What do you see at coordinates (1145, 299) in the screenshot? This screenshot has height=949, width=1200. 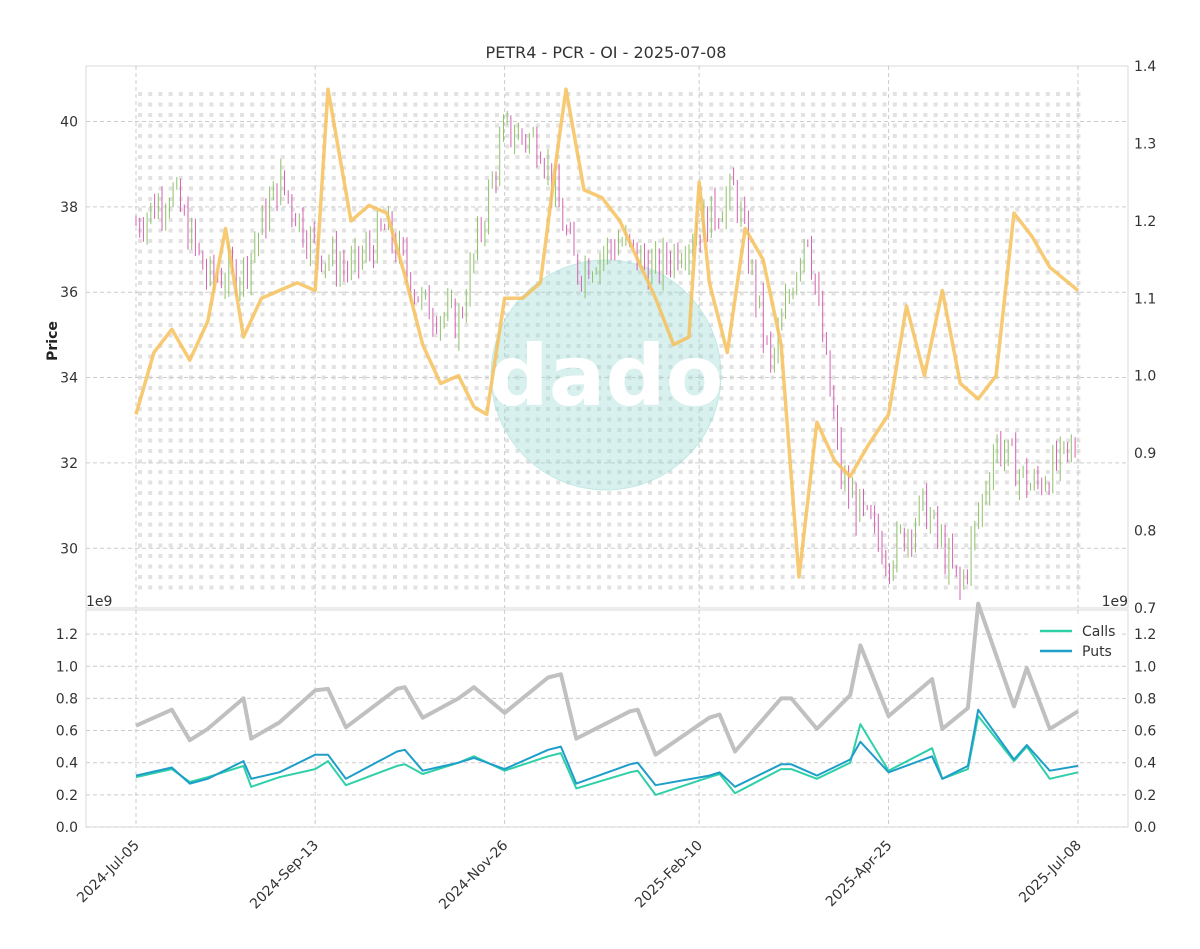 I see `pcr-tick-label: 1.1` at bounding box center [1145, 299].